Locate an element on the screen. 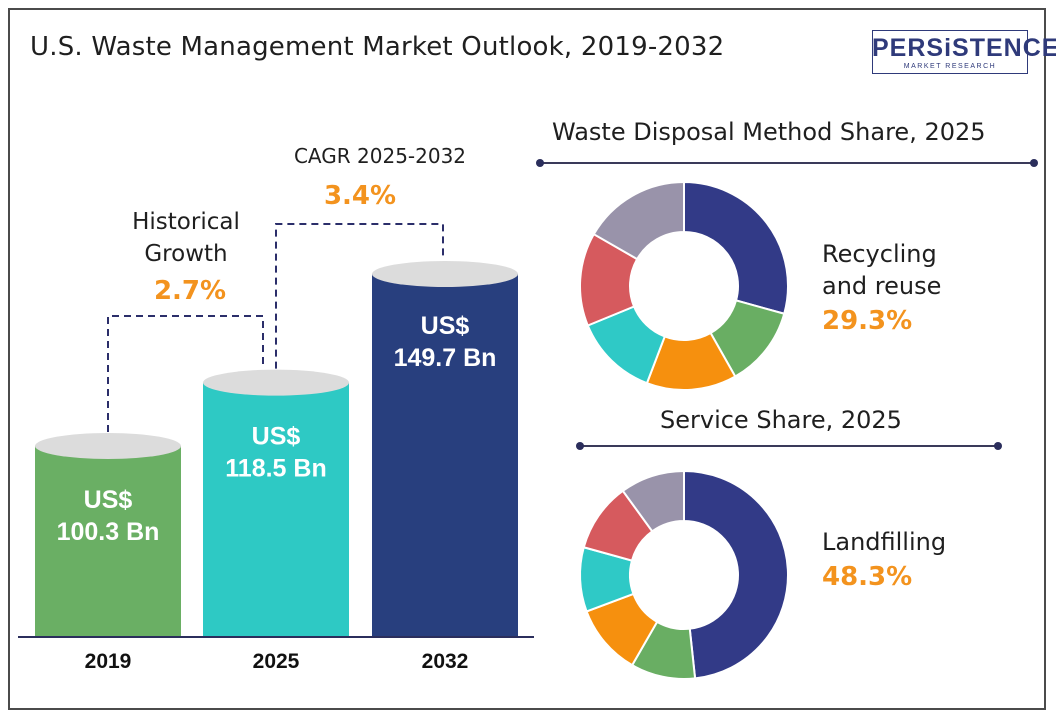 The width and height of the screenshot is (1056, 720). bar-value-label-2019: US$ is located at coordinates (108, 500).